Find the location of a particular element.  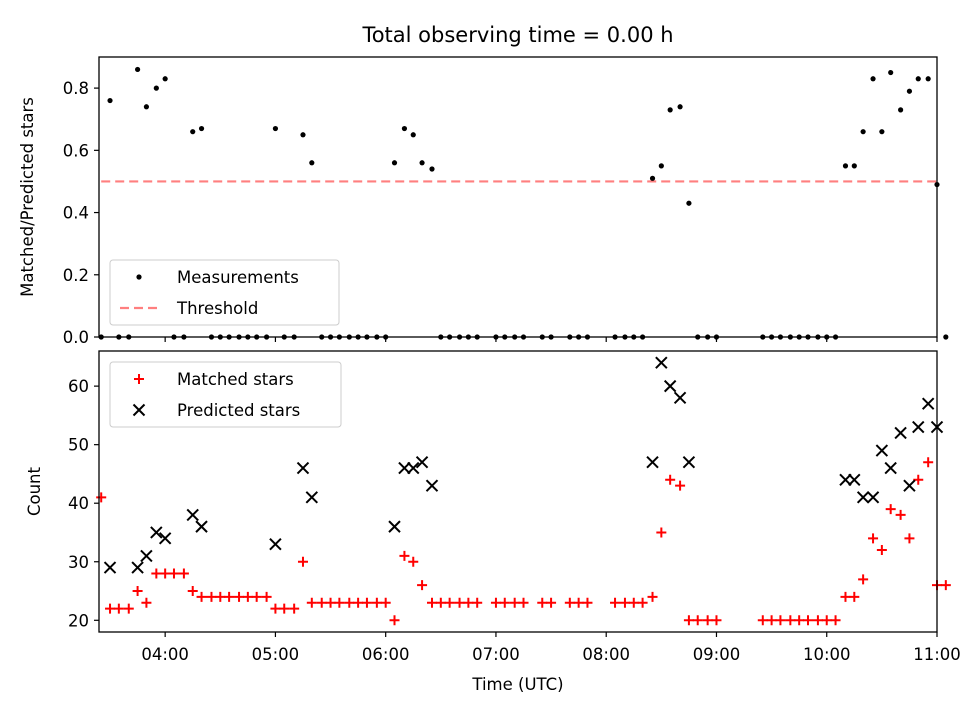

x-tick-label: 07:00 is located at coordinates (496, 654).